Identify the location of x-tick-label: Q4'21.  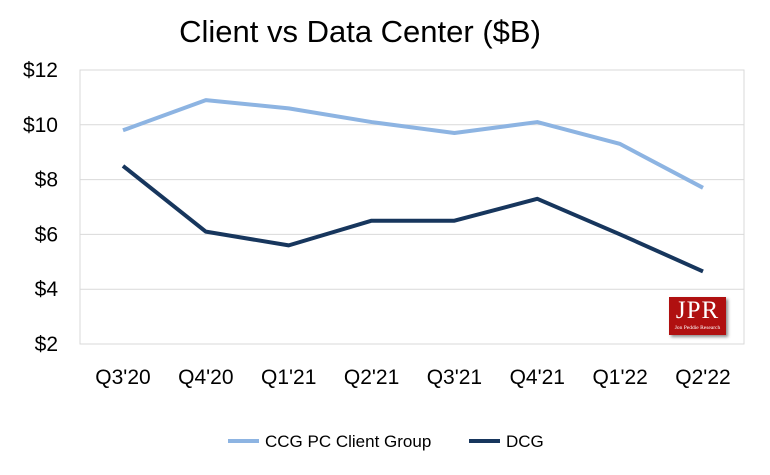
(537, 377).